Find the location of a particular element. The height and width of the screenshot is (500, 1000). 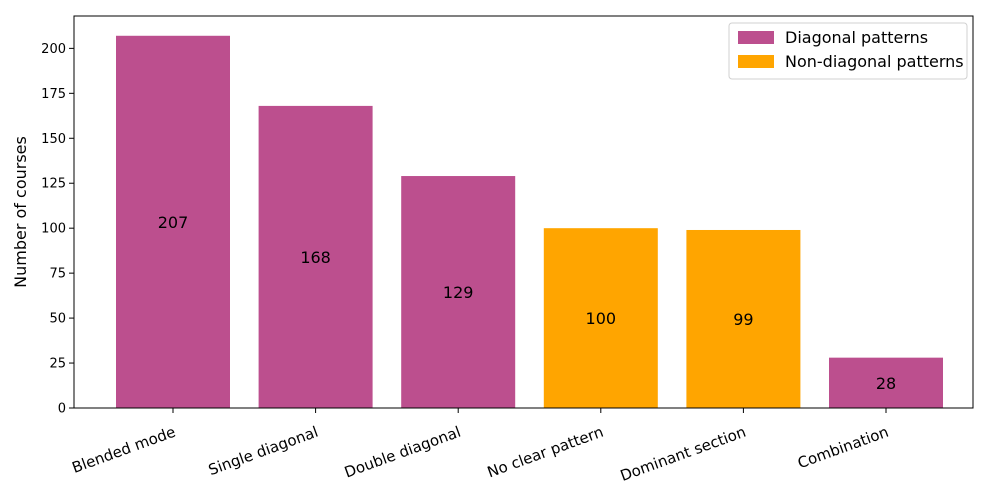

y-tick-label: 200 is located at coordinates (53, 49).